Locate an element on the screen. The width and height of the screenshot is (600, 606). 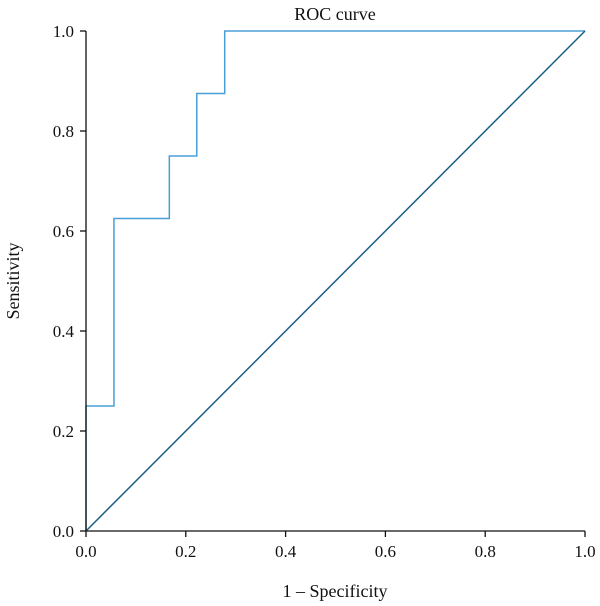
x-tick-label: 0.8 is located at coordinates (485, 551).